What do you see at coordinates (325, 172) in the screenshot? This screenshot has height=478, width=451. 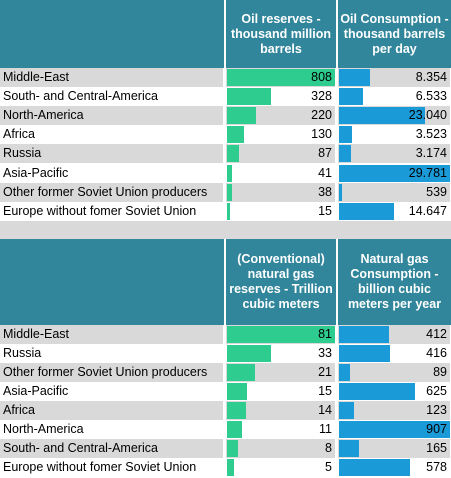 I see `reserves-value: 41` at bounding box center [325, 172].